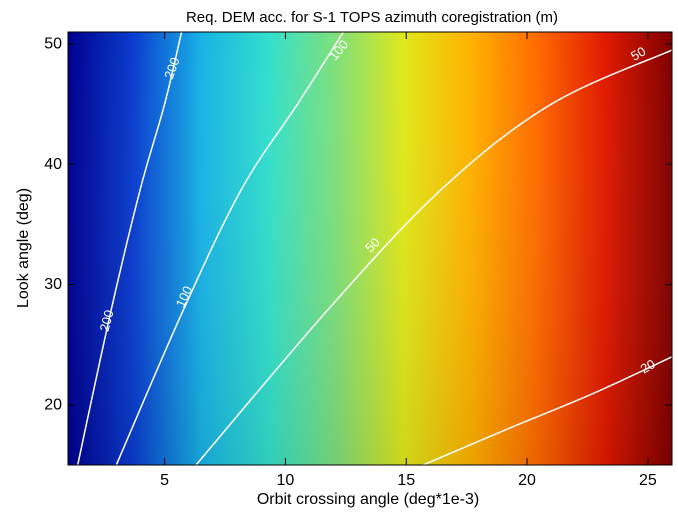  What do you see at coordinates (53, 44) in the screenshot?
I see `y-tick-label: 50` at bounding box center [53, 44].